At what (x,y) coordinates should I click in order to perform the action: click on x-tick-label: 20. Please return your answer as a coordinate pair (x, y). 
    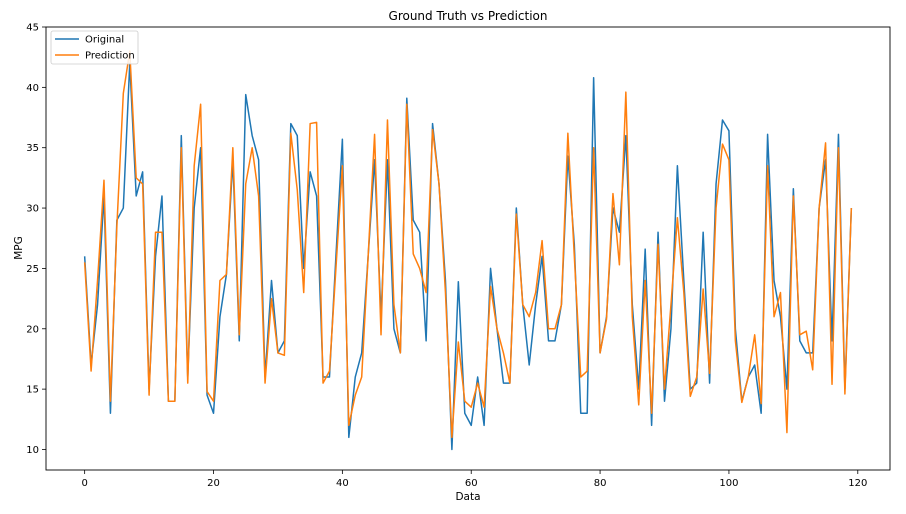
    Looking at the image, I should click on (213, 483).